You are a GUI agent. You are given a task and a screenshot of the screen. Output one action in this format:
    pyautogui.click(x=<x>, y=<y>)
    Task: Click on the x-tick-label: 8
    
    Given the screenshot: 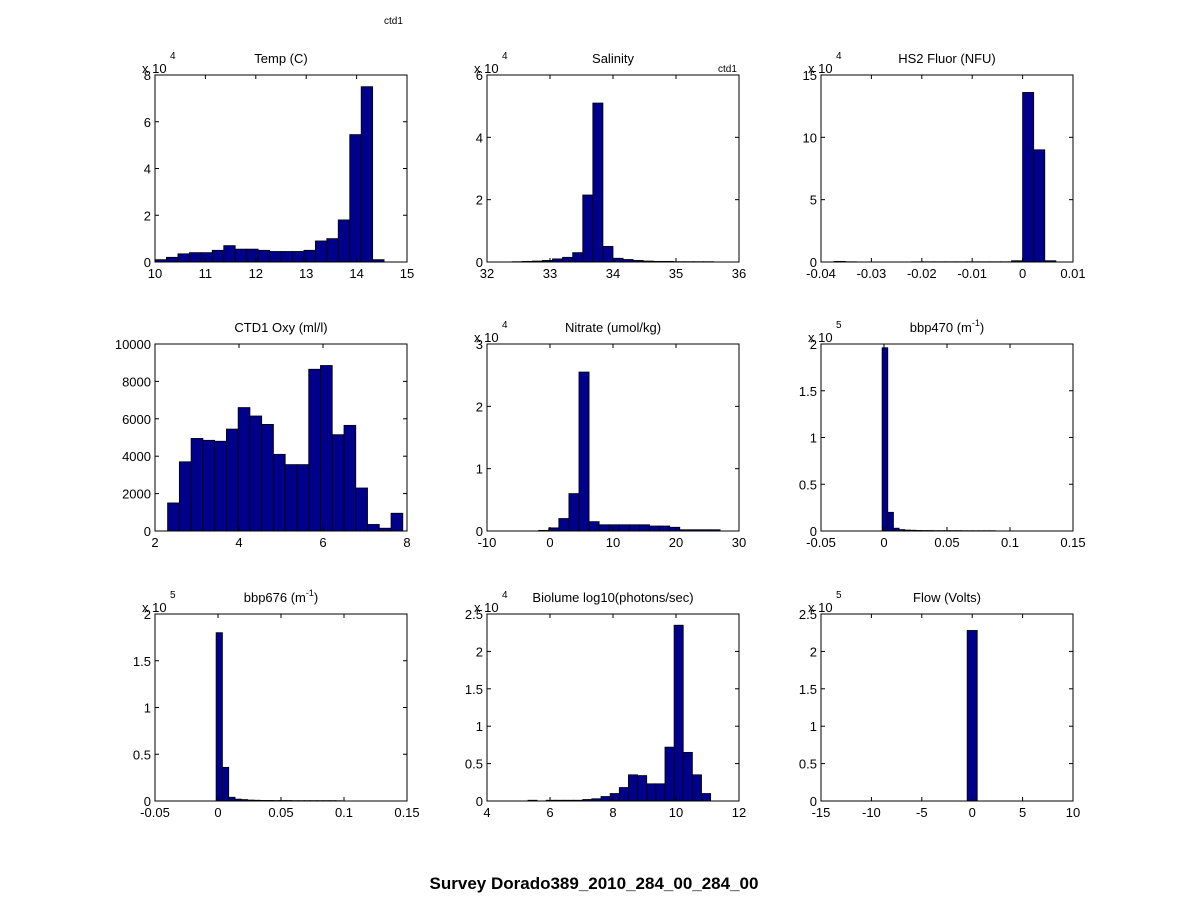 What is the action you would take?
    pyautogui.click(x=612, y=812)
    